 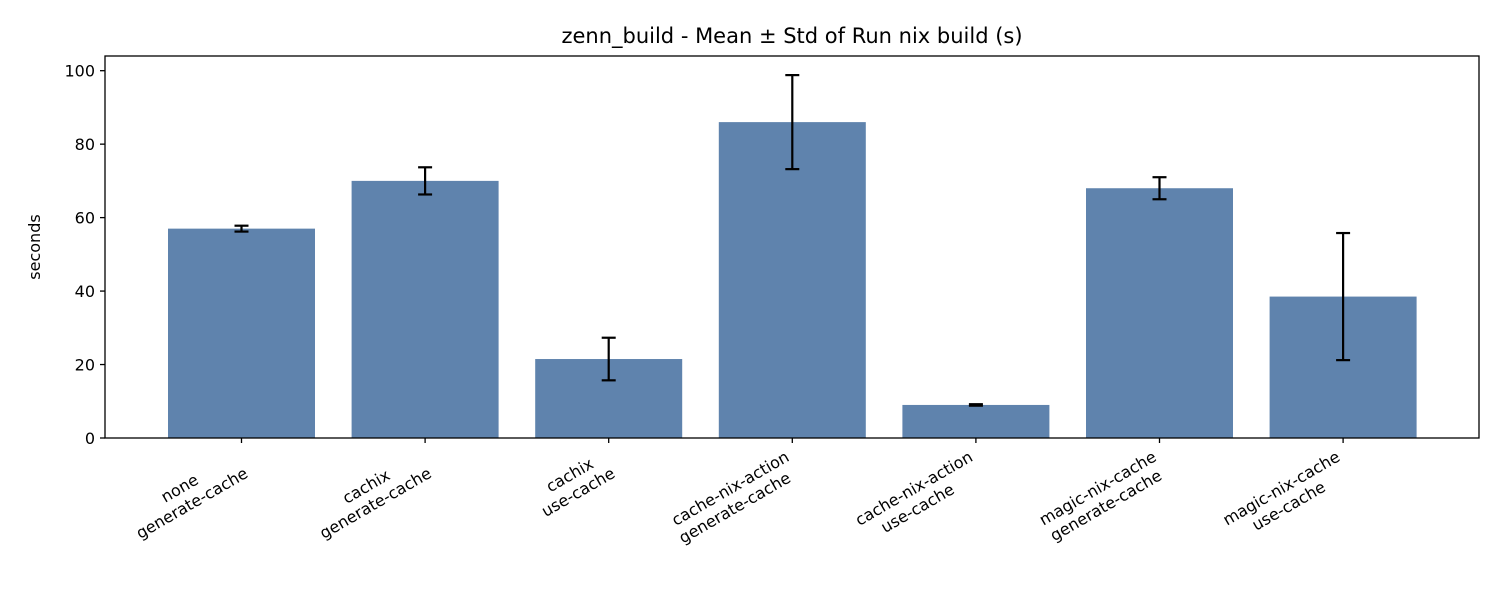 I want to click on x-tick-label: cachixuse-cache, so click(x=574, y=484).